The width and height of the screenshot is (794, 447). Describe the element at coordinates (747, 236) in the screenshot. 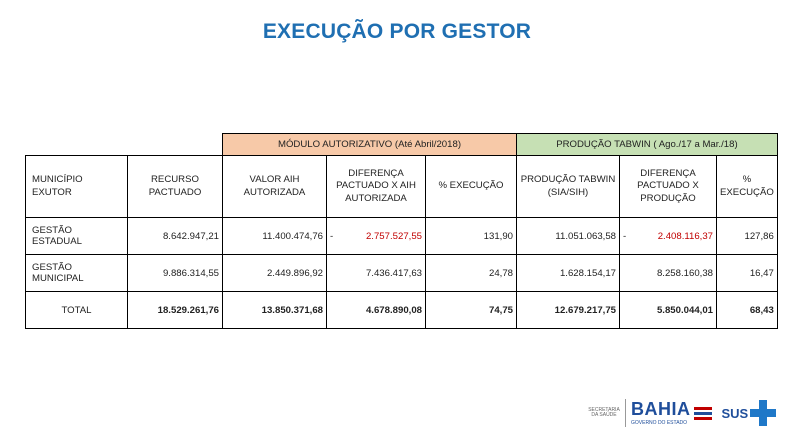

I see `execucao2-cell: 127,86` at that location.